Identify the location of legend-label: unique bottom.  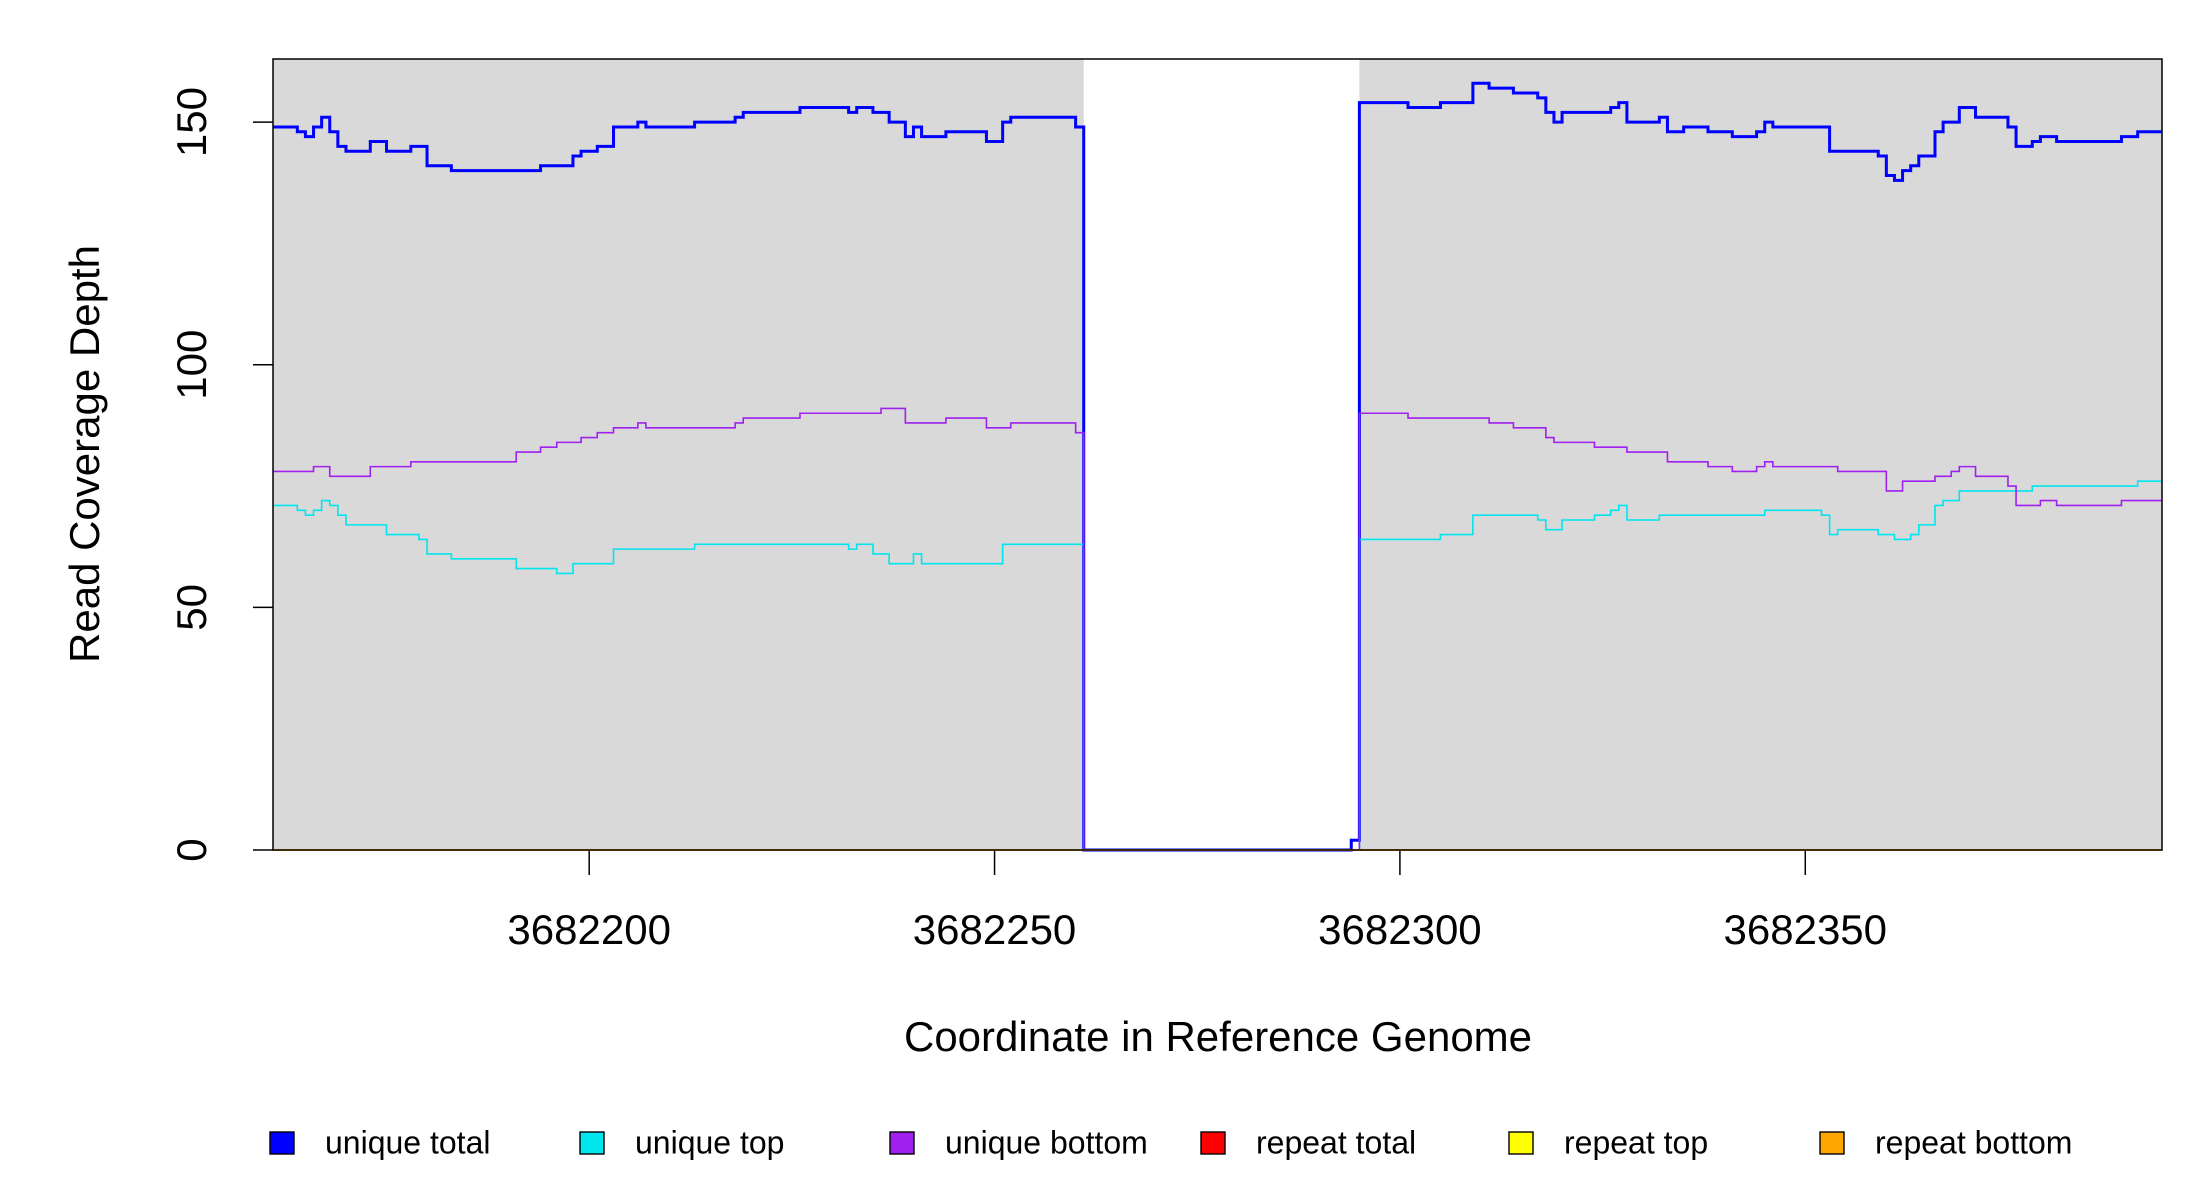
(1046, 1142).